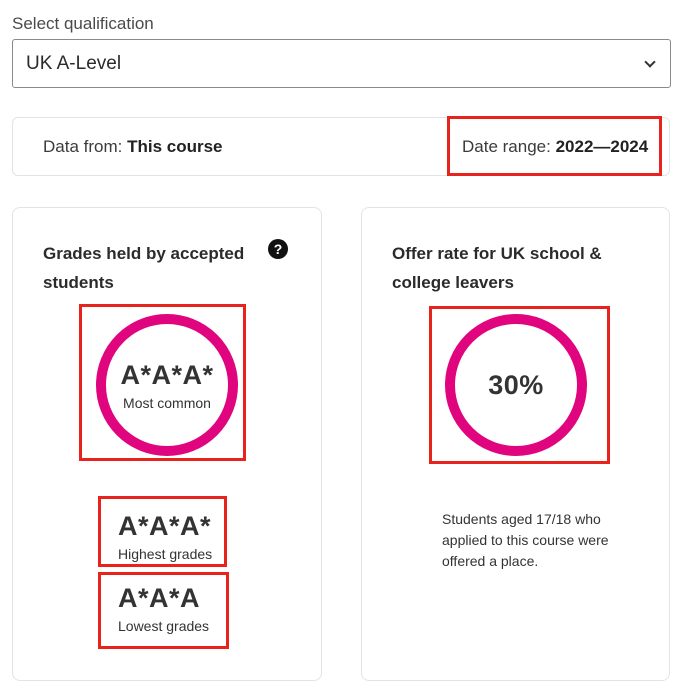 The width and height of the screenshot is (681, 694). I want to click on date-range-value: 2022—2024, so click(602, 146).